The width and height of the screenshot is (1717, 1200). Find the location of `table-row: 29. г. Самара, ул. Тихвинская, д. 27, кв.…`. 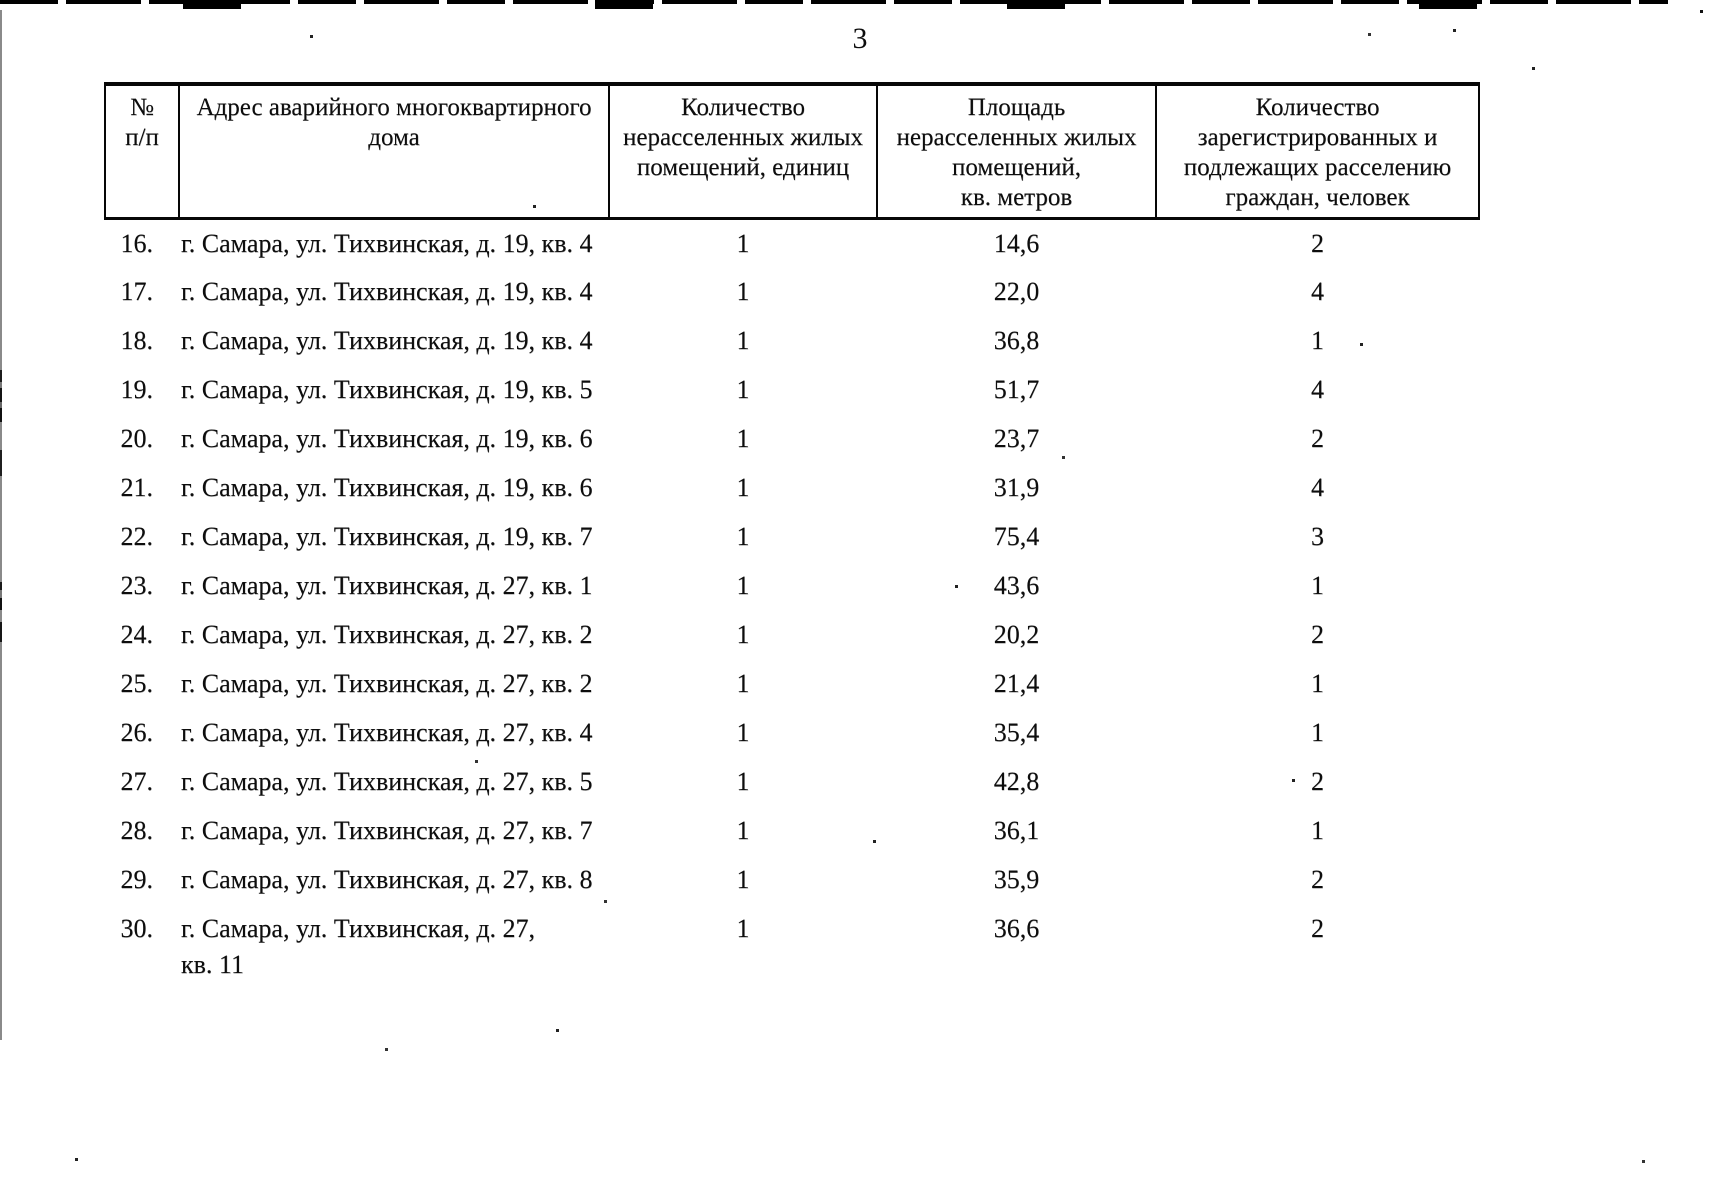

table-row: 29. г. Самара, ул. Тихвинская, д. 27, кв.… is located at coordinates (792, 880).